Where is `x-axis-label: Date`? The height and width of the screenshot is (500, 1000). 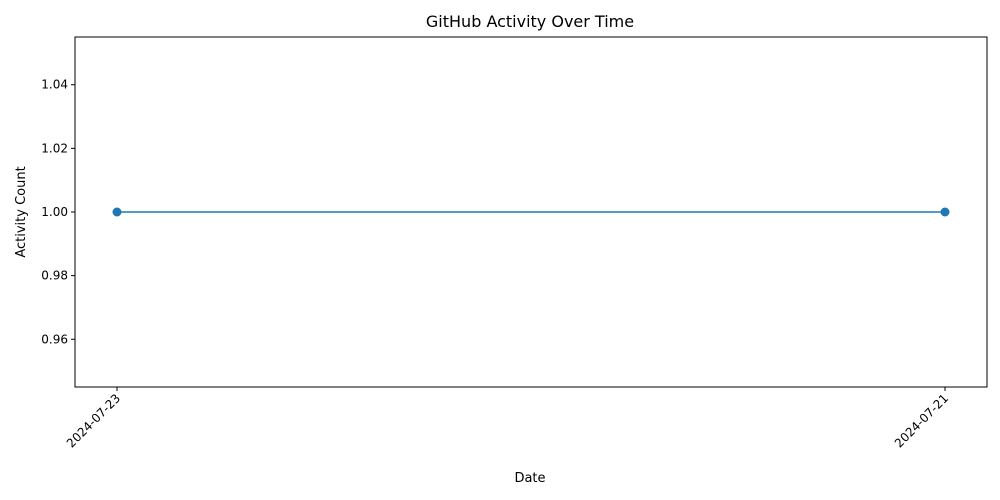 x-axis-label: Date is located at coordinates (529, 478).